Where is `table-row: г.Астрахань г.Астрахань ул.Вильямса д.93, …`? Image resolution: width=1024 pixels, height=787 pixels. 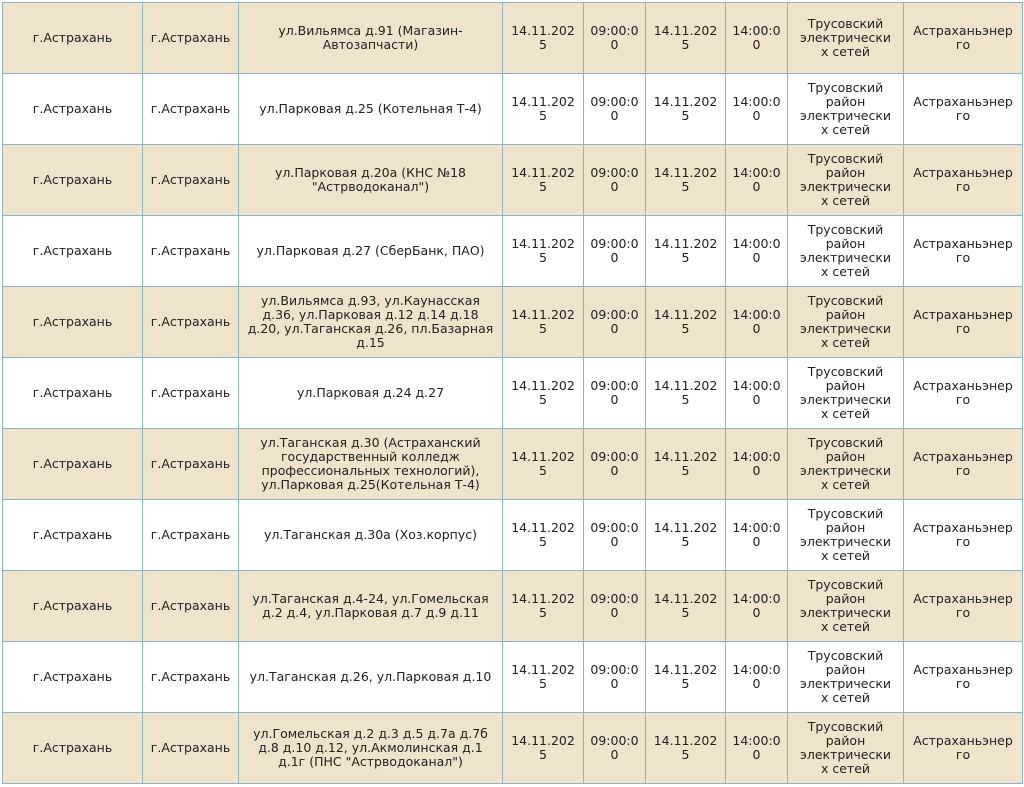 table-row: г.Астрахань г.Астрахань ул.Вильямса д.93, … is located at coordinates (512, 322).